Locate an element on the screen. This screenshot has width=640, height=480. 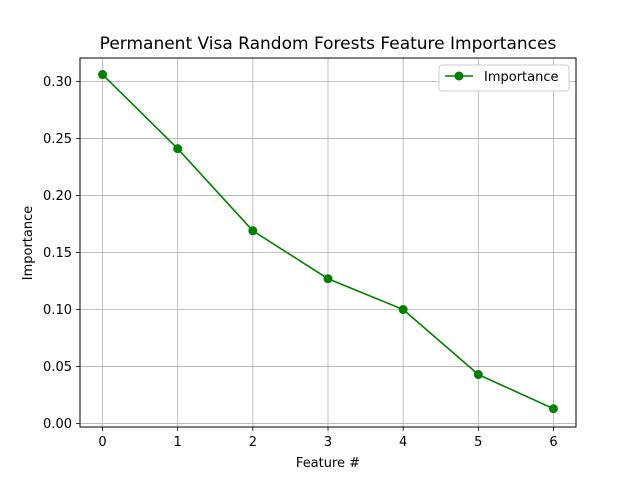
x-tick-label: 5 is located at coordinates (478, 442).